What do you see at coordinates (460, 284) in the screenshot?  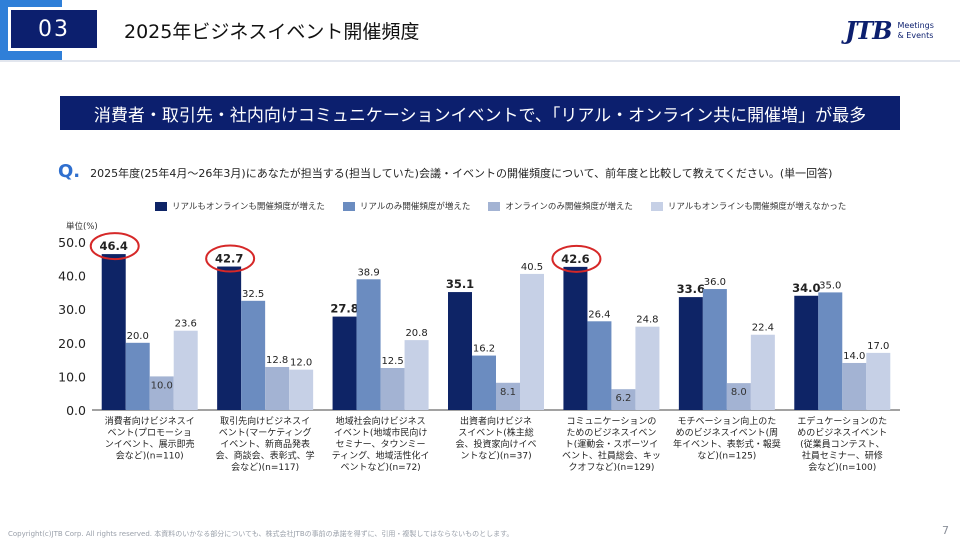 I see `data-label: 35.1` at bounding box center [460, 284].